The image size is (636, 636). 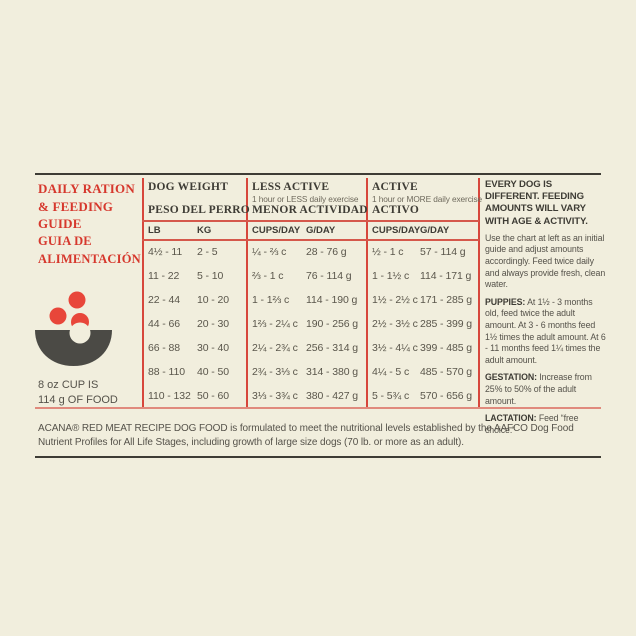 What do you see at coordinates (391, 276) in the screenshot?
I see `table-cell: 1 - 1½ c` at bounding box center [391, 276].